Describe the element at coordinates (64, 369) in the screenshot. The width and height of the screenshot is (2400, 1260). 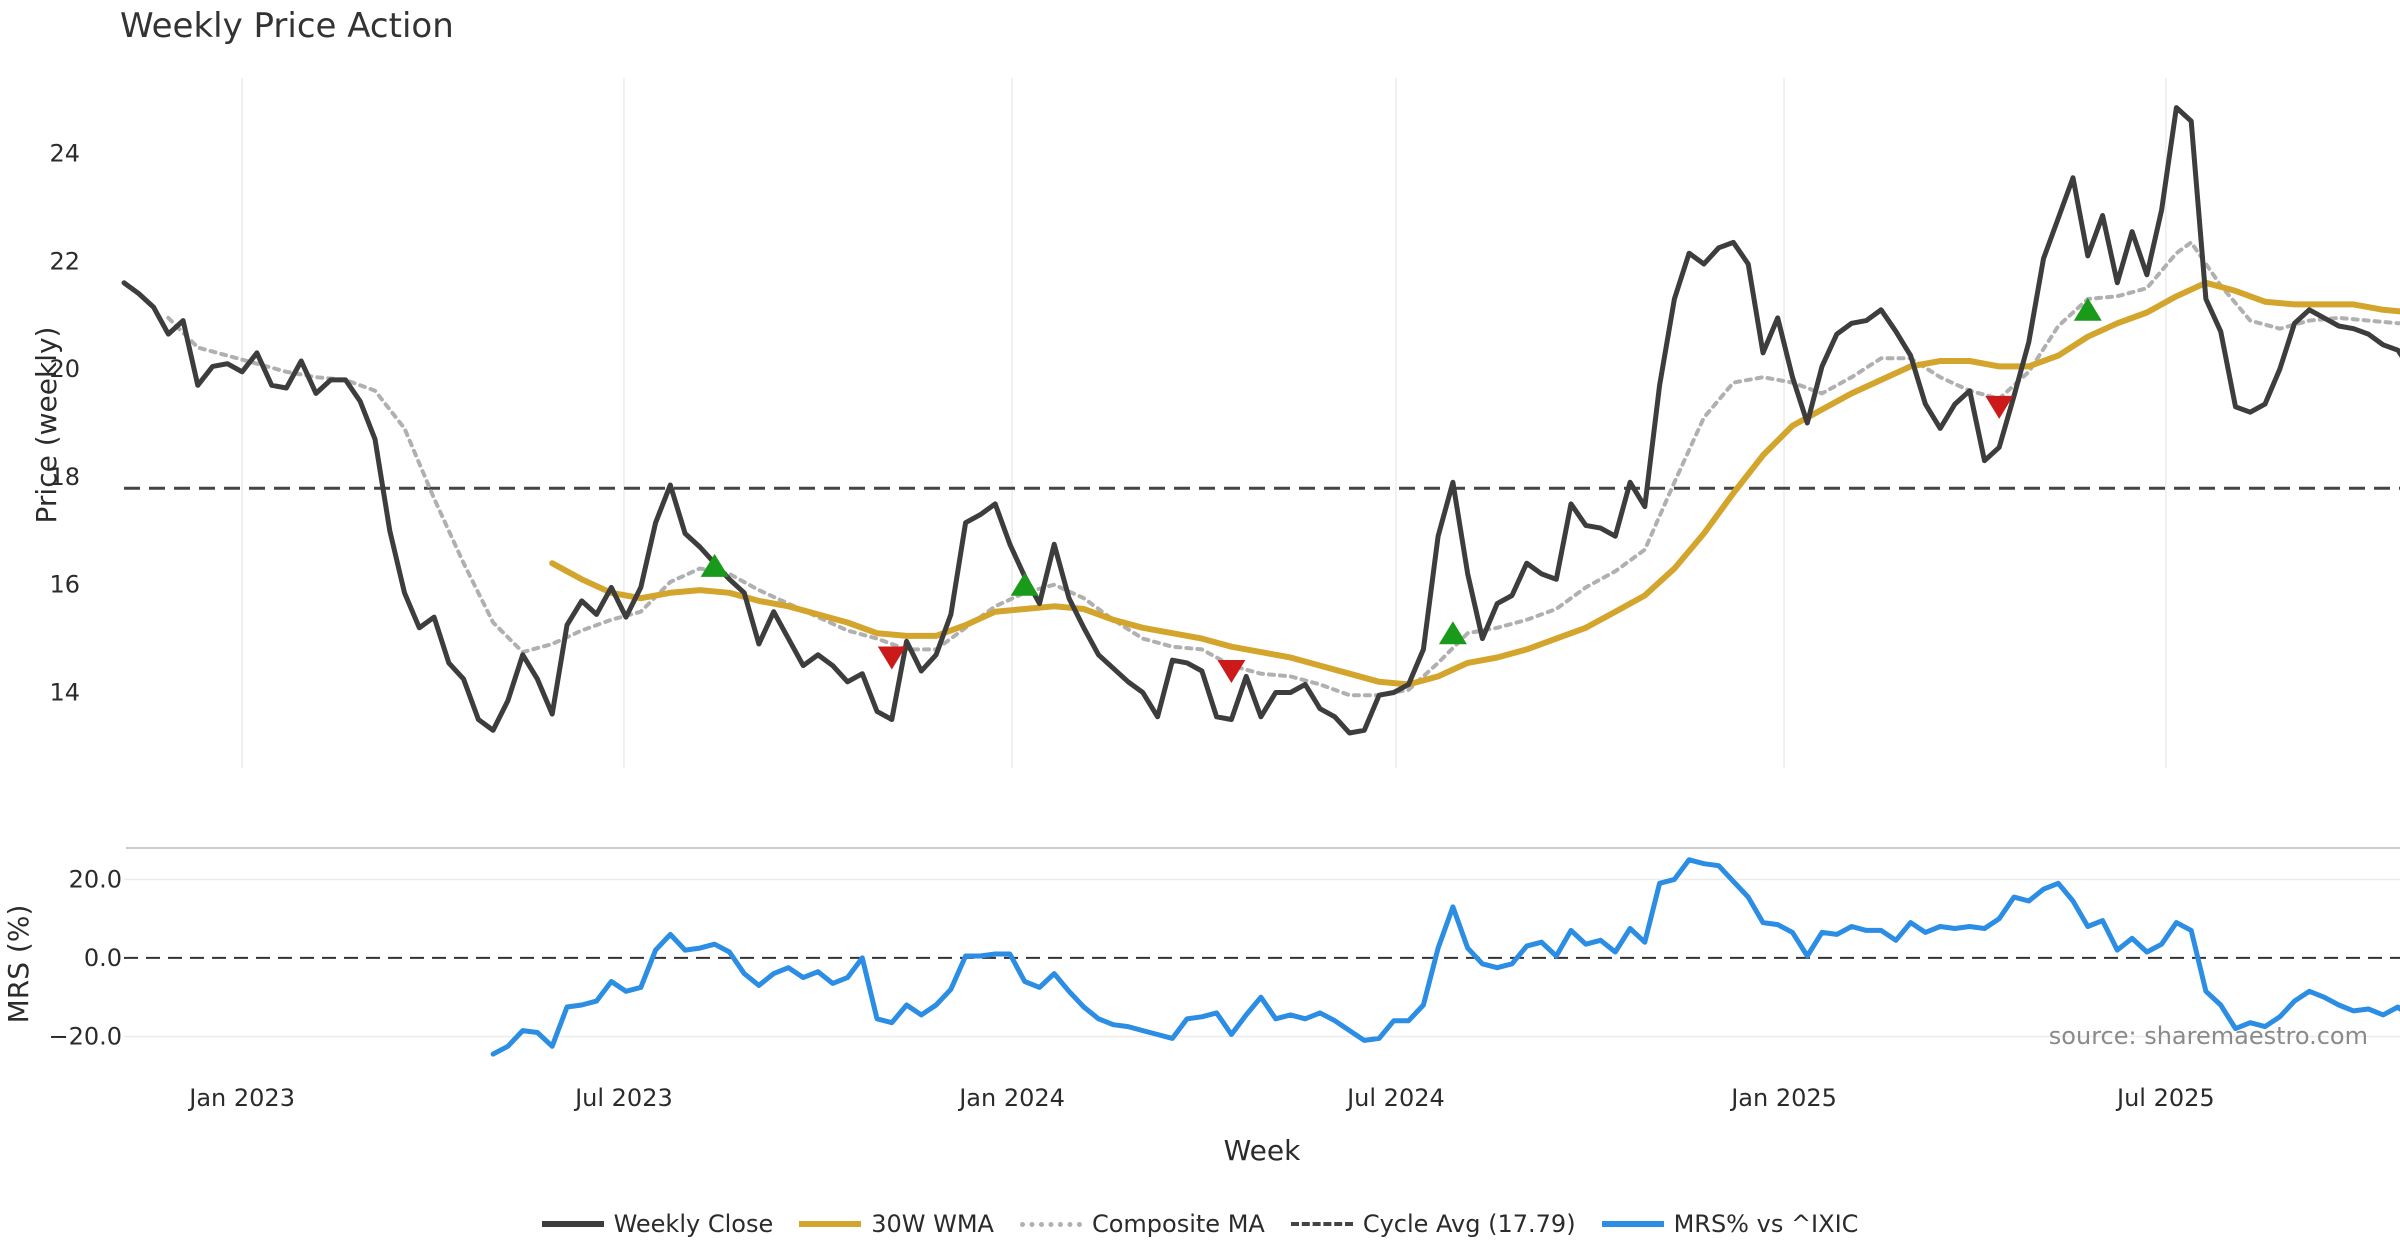
I see `price-ytick-label-3: 20` at that location.